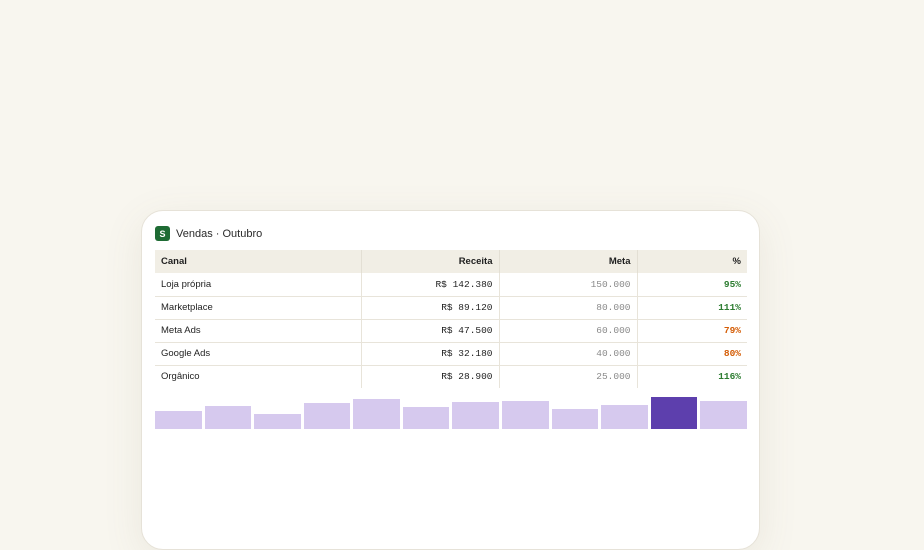  What do you see at coordinates (568, 261) in the screenshot?
I see `column-header-meta: Meta` at bounding box center [568, 261].